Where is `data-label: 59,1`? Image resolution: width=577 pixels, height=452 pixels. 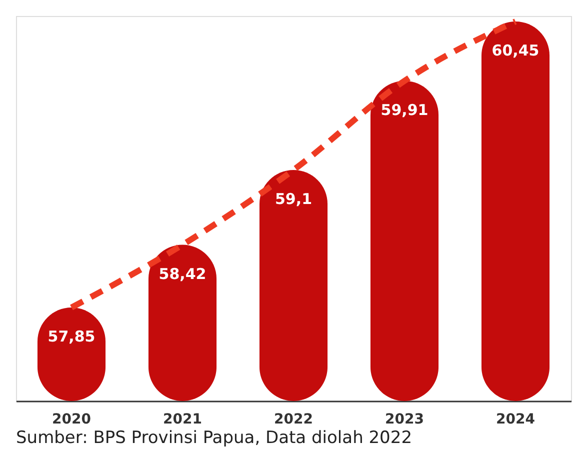
data-label: 59,1 is located at coordinates (293, 199).